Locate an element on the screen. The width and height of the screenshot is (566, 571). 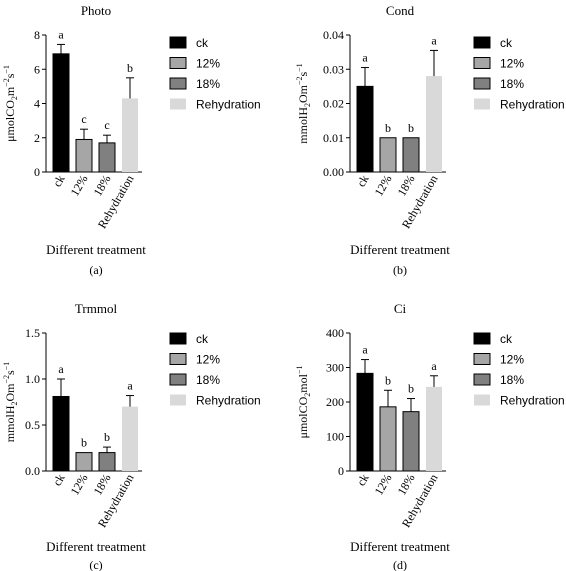
y-axis-label: μmolCO2mol−1 is located at coordinates (303, 402).